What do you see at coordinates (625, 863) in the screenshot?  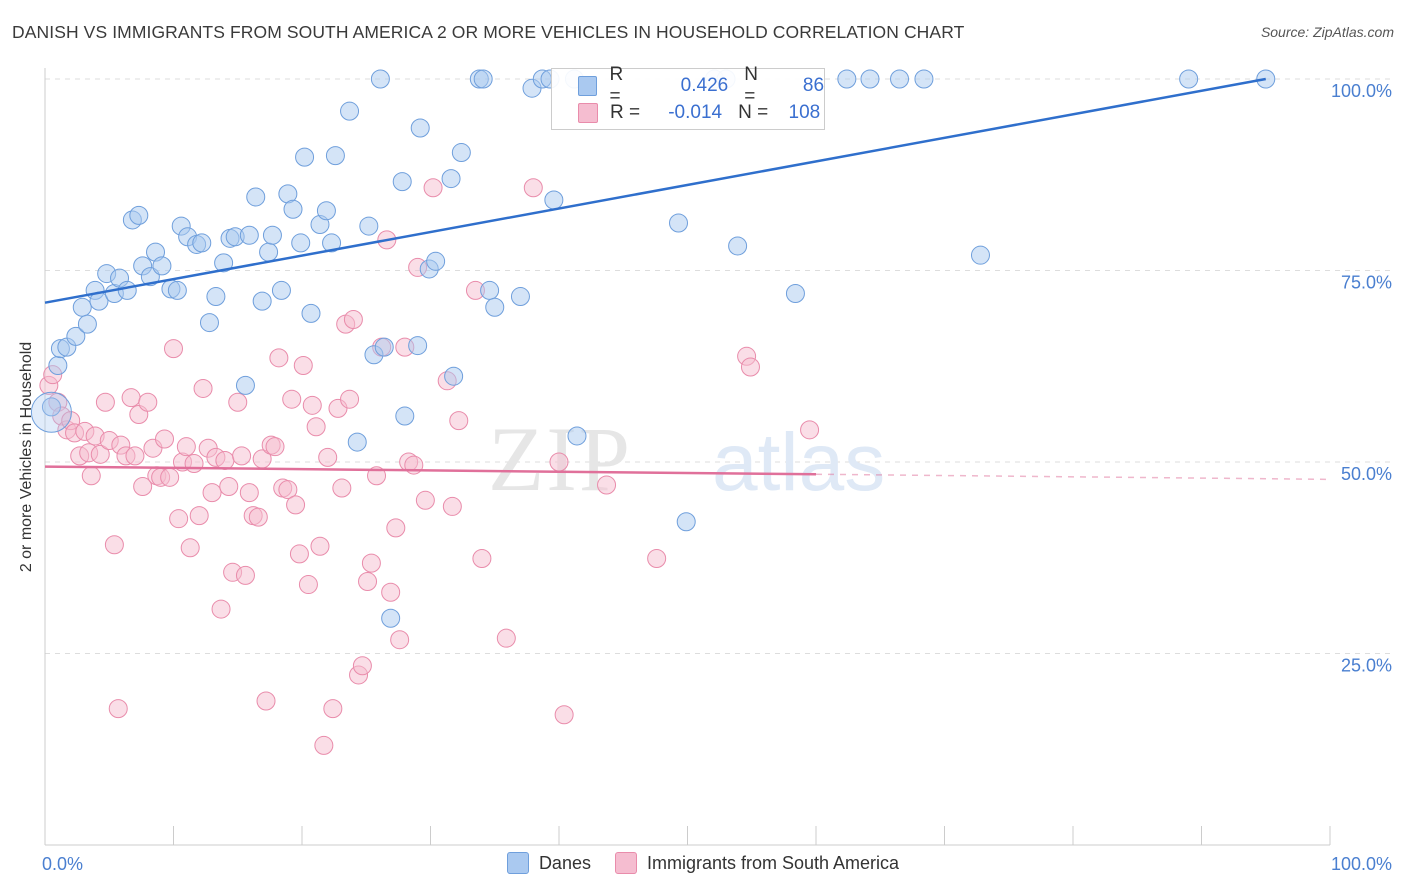 I see `legend-swatch-immigrants` at bounding box center [625, 863].